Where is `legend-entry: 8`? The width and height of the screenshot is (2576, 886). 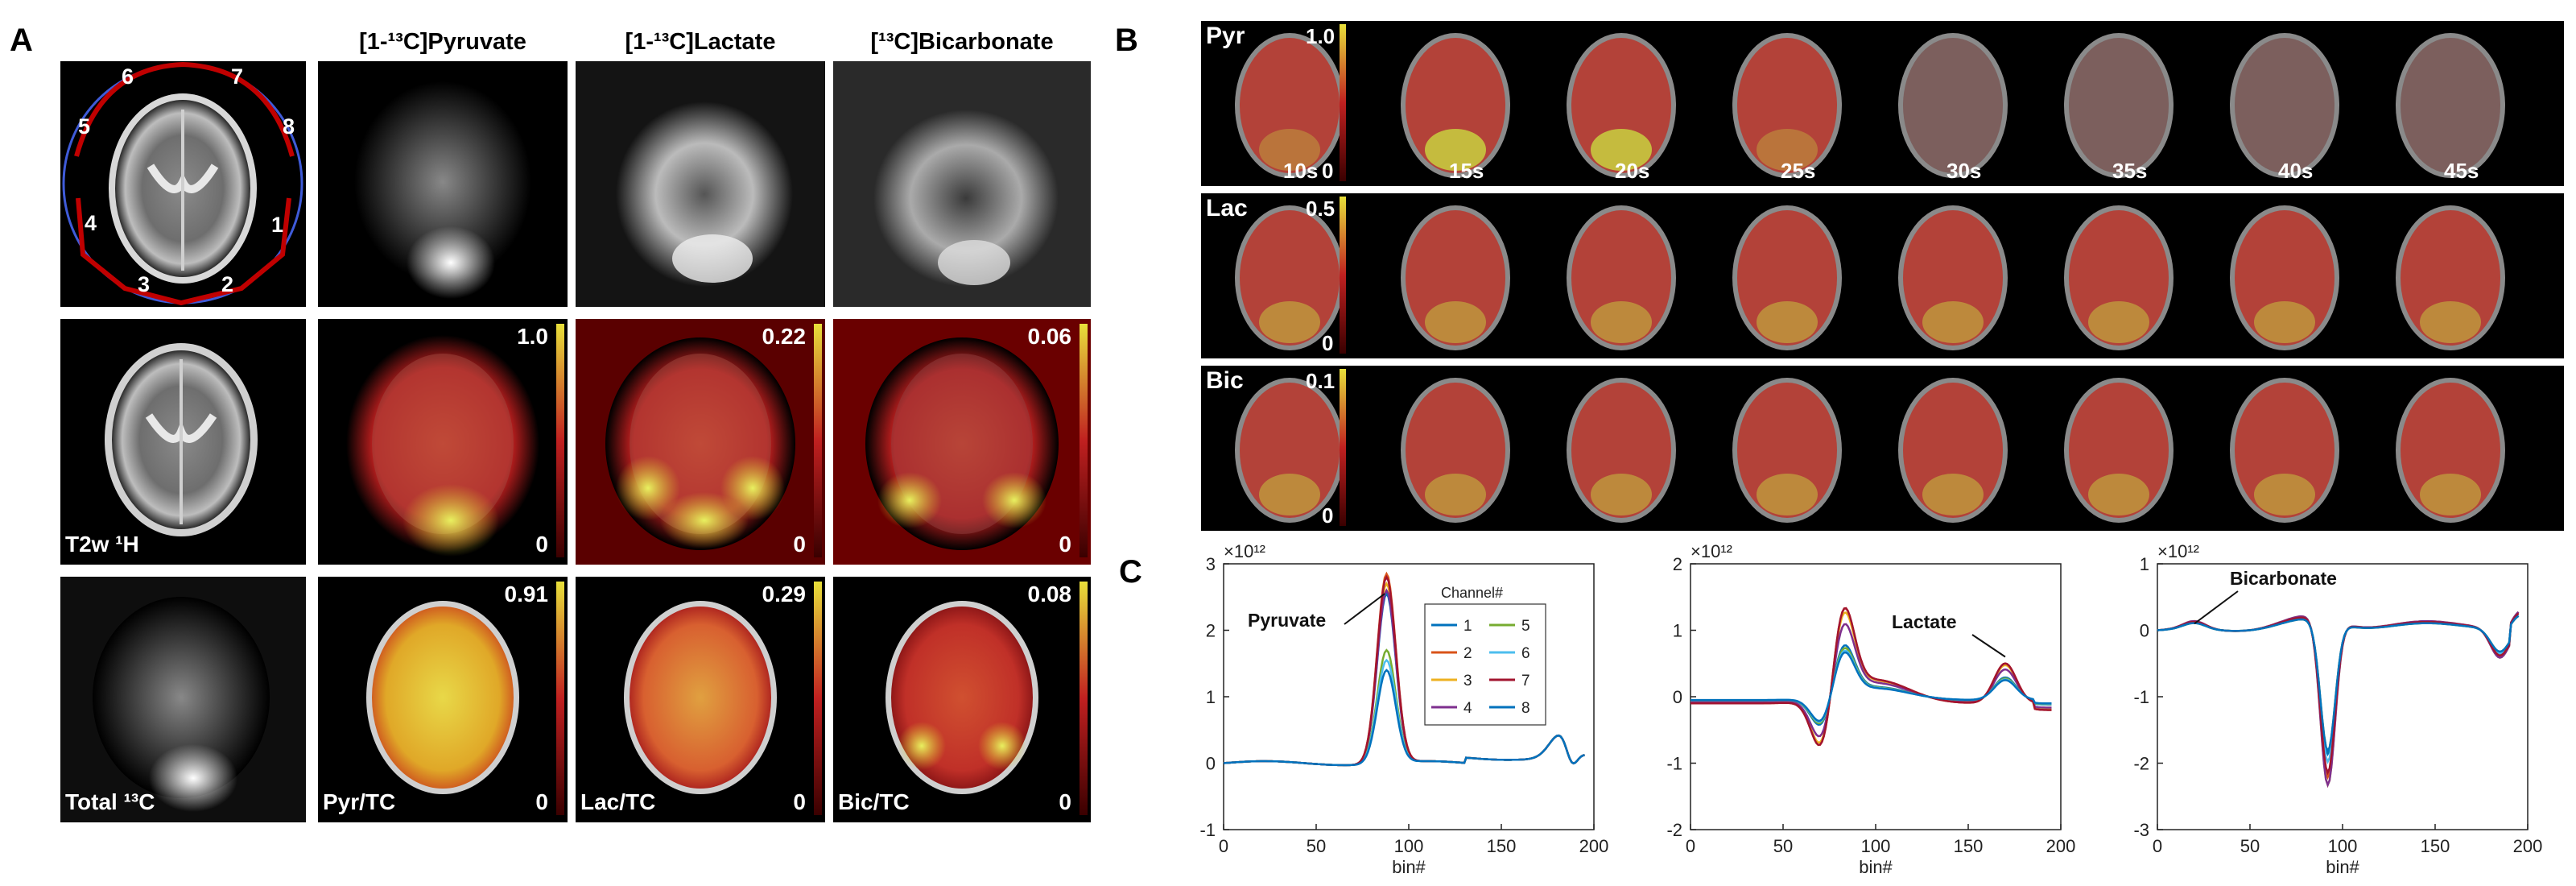
legend-entry: 8 is located at coordinates (1525, 708).